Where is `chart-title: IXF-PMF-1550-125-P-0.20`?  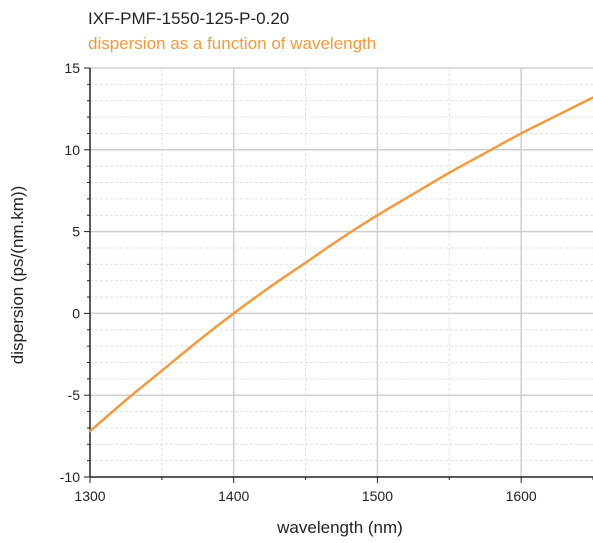 chart-title: IXF-PMF-1550-125-P-0.20 is located at coordinates (188, 18).